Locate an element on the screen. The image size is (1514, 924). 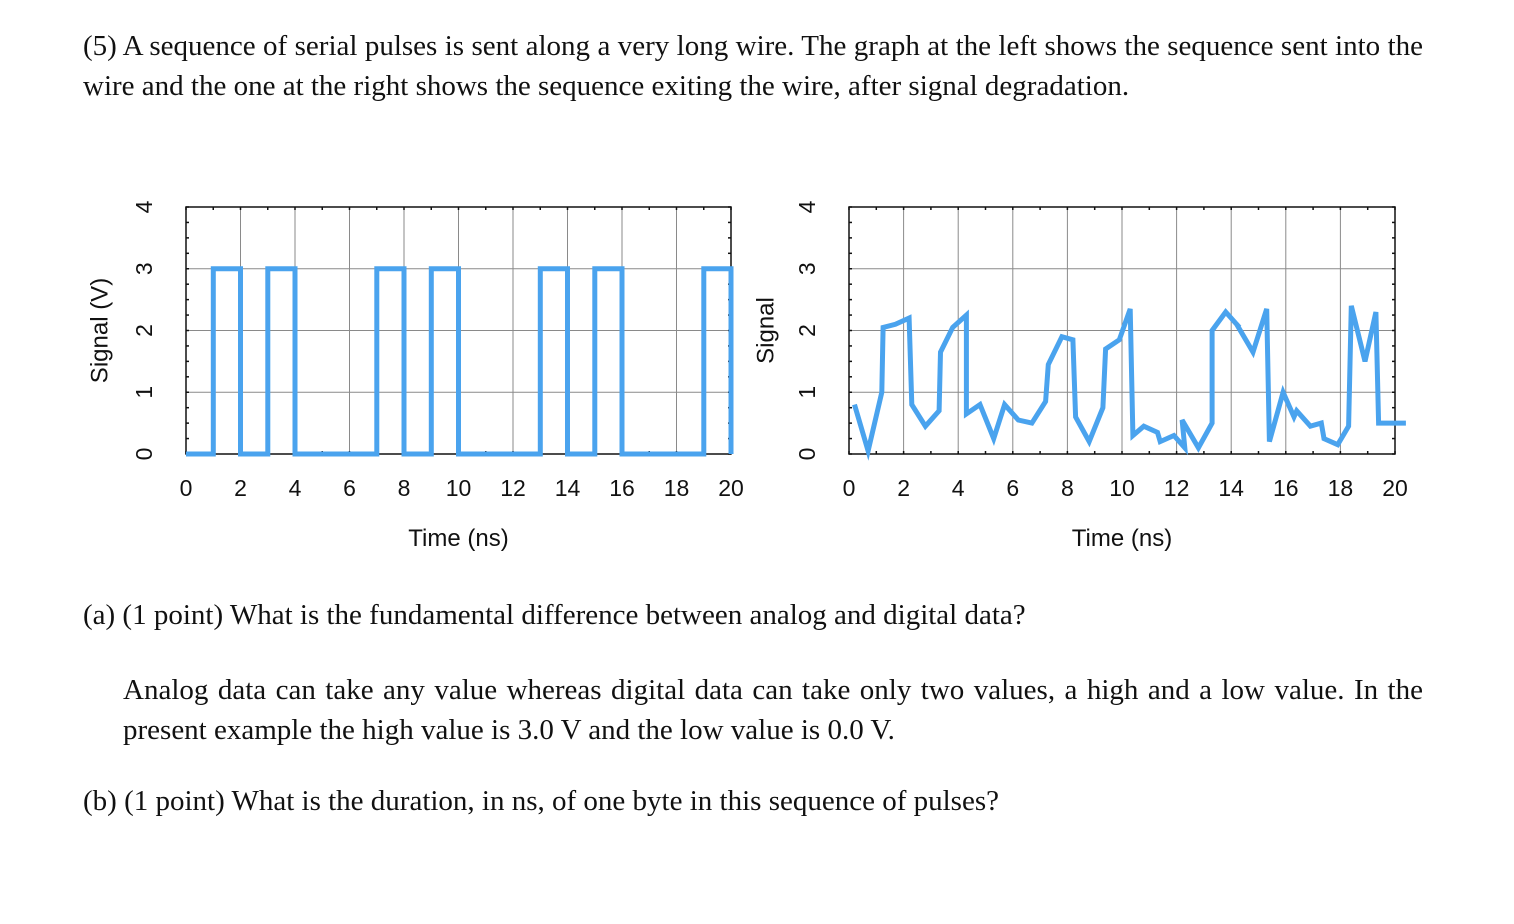
y-axis-label: Signal (V) is located at coordinates (100, 330).